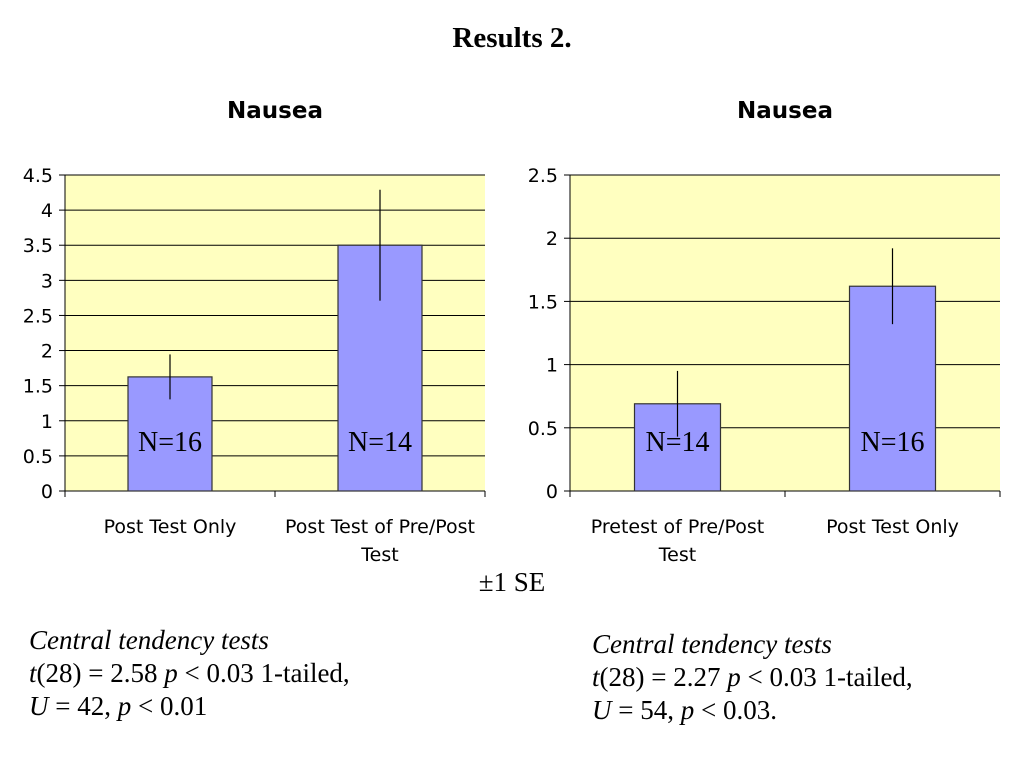 The image size is (1024, 768). Describe the element at coordinates (149, 640) in the screenshot. I see `stats-left-heading: Central tendency tests` at that location.